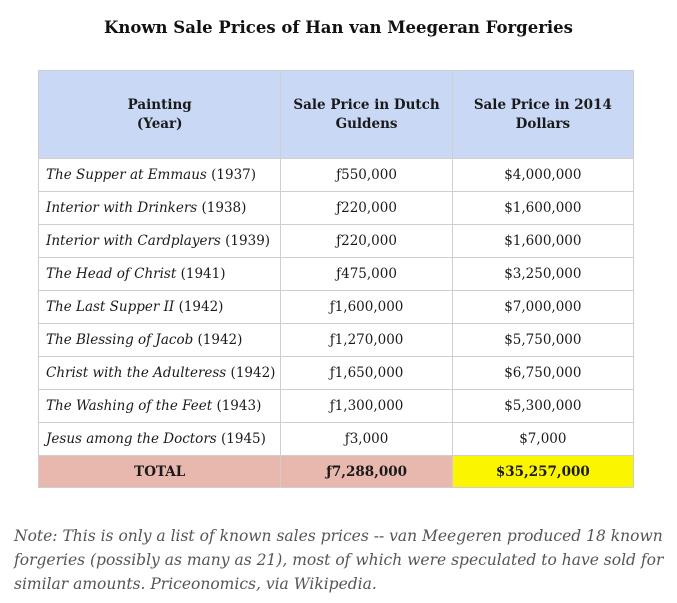 The width and height of the screenshot is (677, 603). What do you see at coordinates (366, 471) in the screenshot?
I see `total-guldens: ƒ7,288,000` at bounding box center [366, 471].